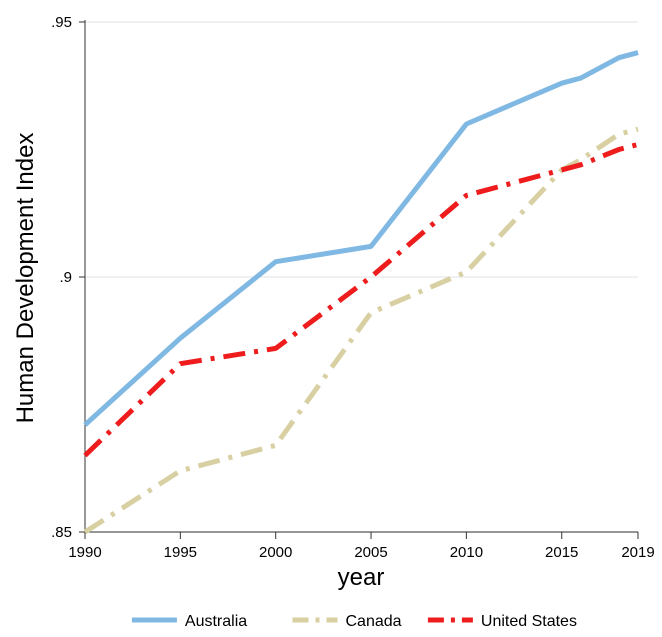 This screenshot has height=637, width=662. Describe the element at coordinates (529, 621) in the screenshot. I see `legend-label-united-states: United States` at that location.